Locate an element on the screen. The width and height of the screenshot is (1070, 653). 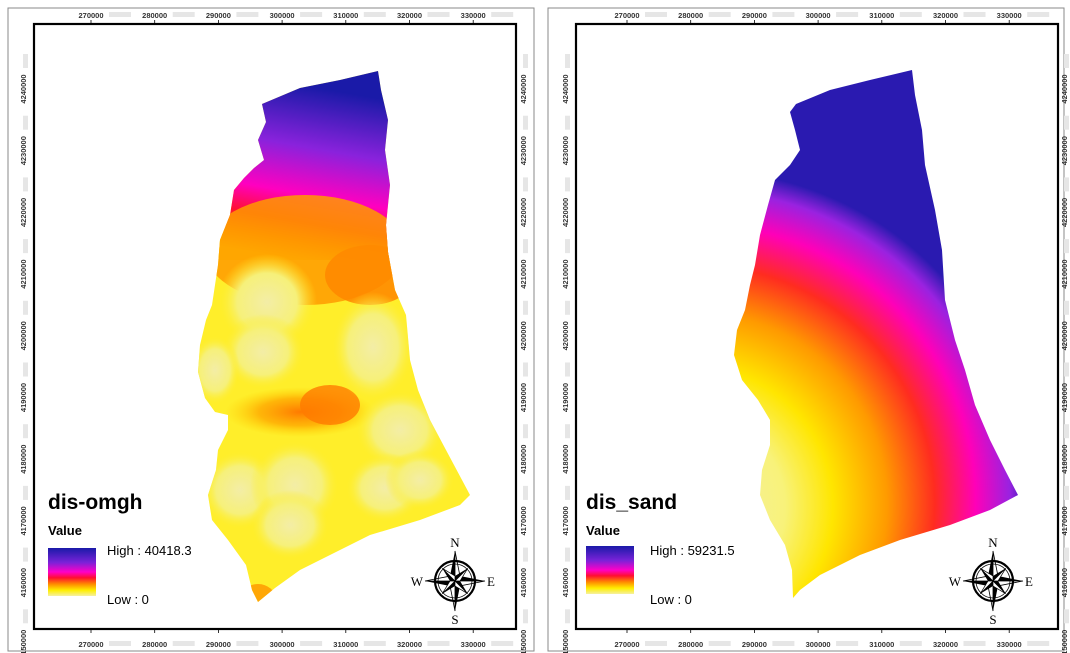
x-tick-label: 270000 is located at coordinates (626, 644).